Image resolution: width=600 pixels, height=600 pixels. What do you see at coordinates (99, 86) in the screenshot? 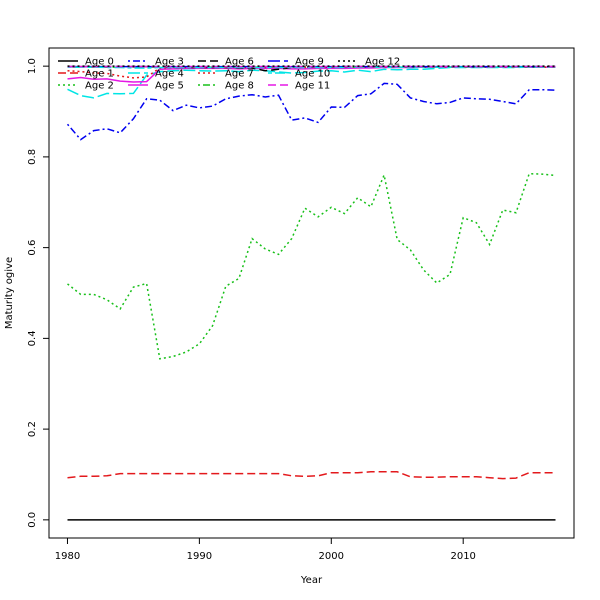
I see `legend-label: Age 2` at bounding box center [99, 86].